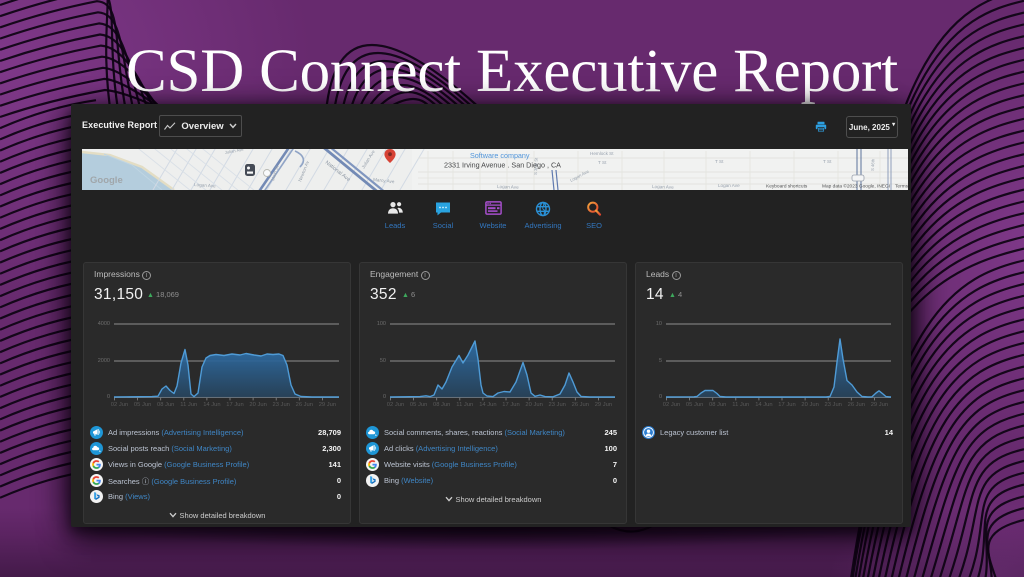 This screenshot has width=1024, height=577. I want to click on svg-text: Keyboard shortcuts, so click(787, 187).